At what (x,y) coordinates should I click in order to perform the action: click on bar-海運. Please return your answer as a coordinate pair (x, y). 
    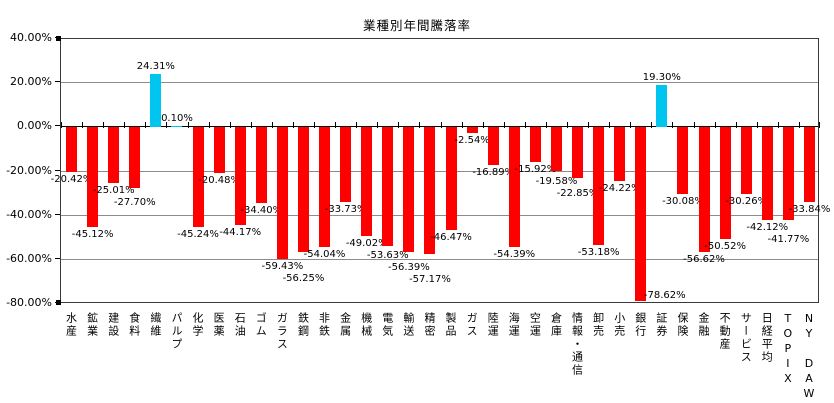
    Looking at the image, I should click on (514, 187).